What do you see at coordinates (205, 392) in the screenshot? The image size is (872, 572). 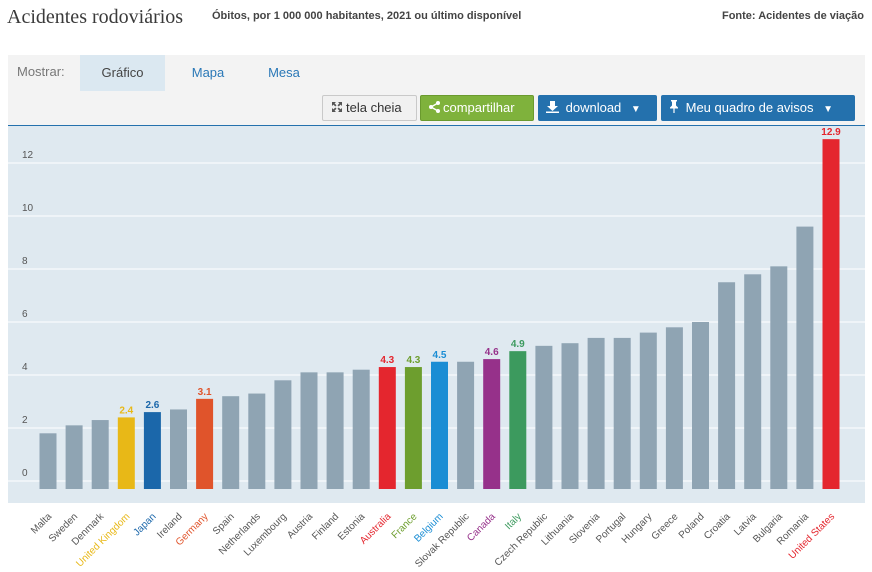 I see `data-label: 3.1` at bounding box center [205, 392].